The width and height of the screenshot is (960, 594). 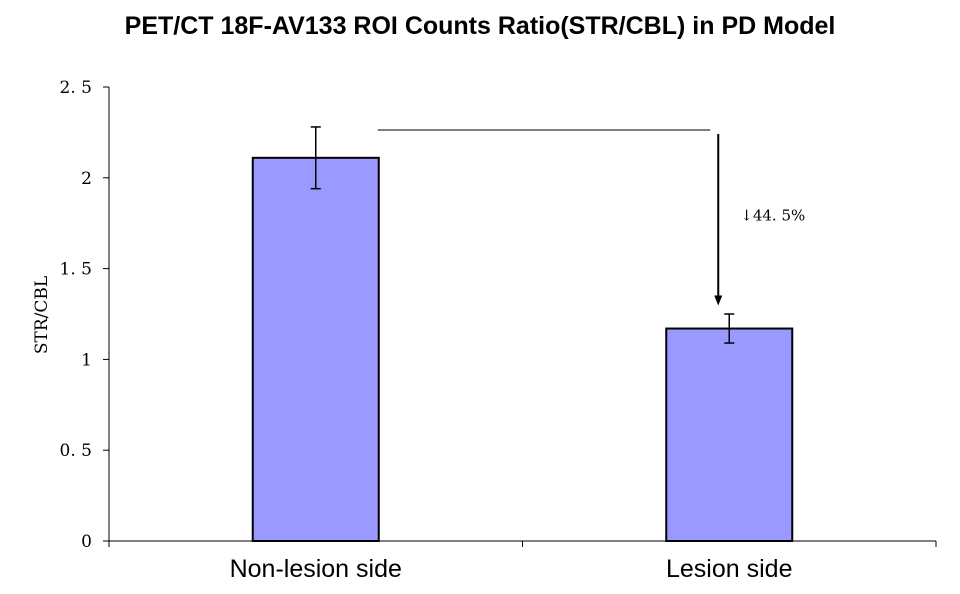 I want to click on percent-change-label: ↓44. 5%, so click(x=772, y=216).